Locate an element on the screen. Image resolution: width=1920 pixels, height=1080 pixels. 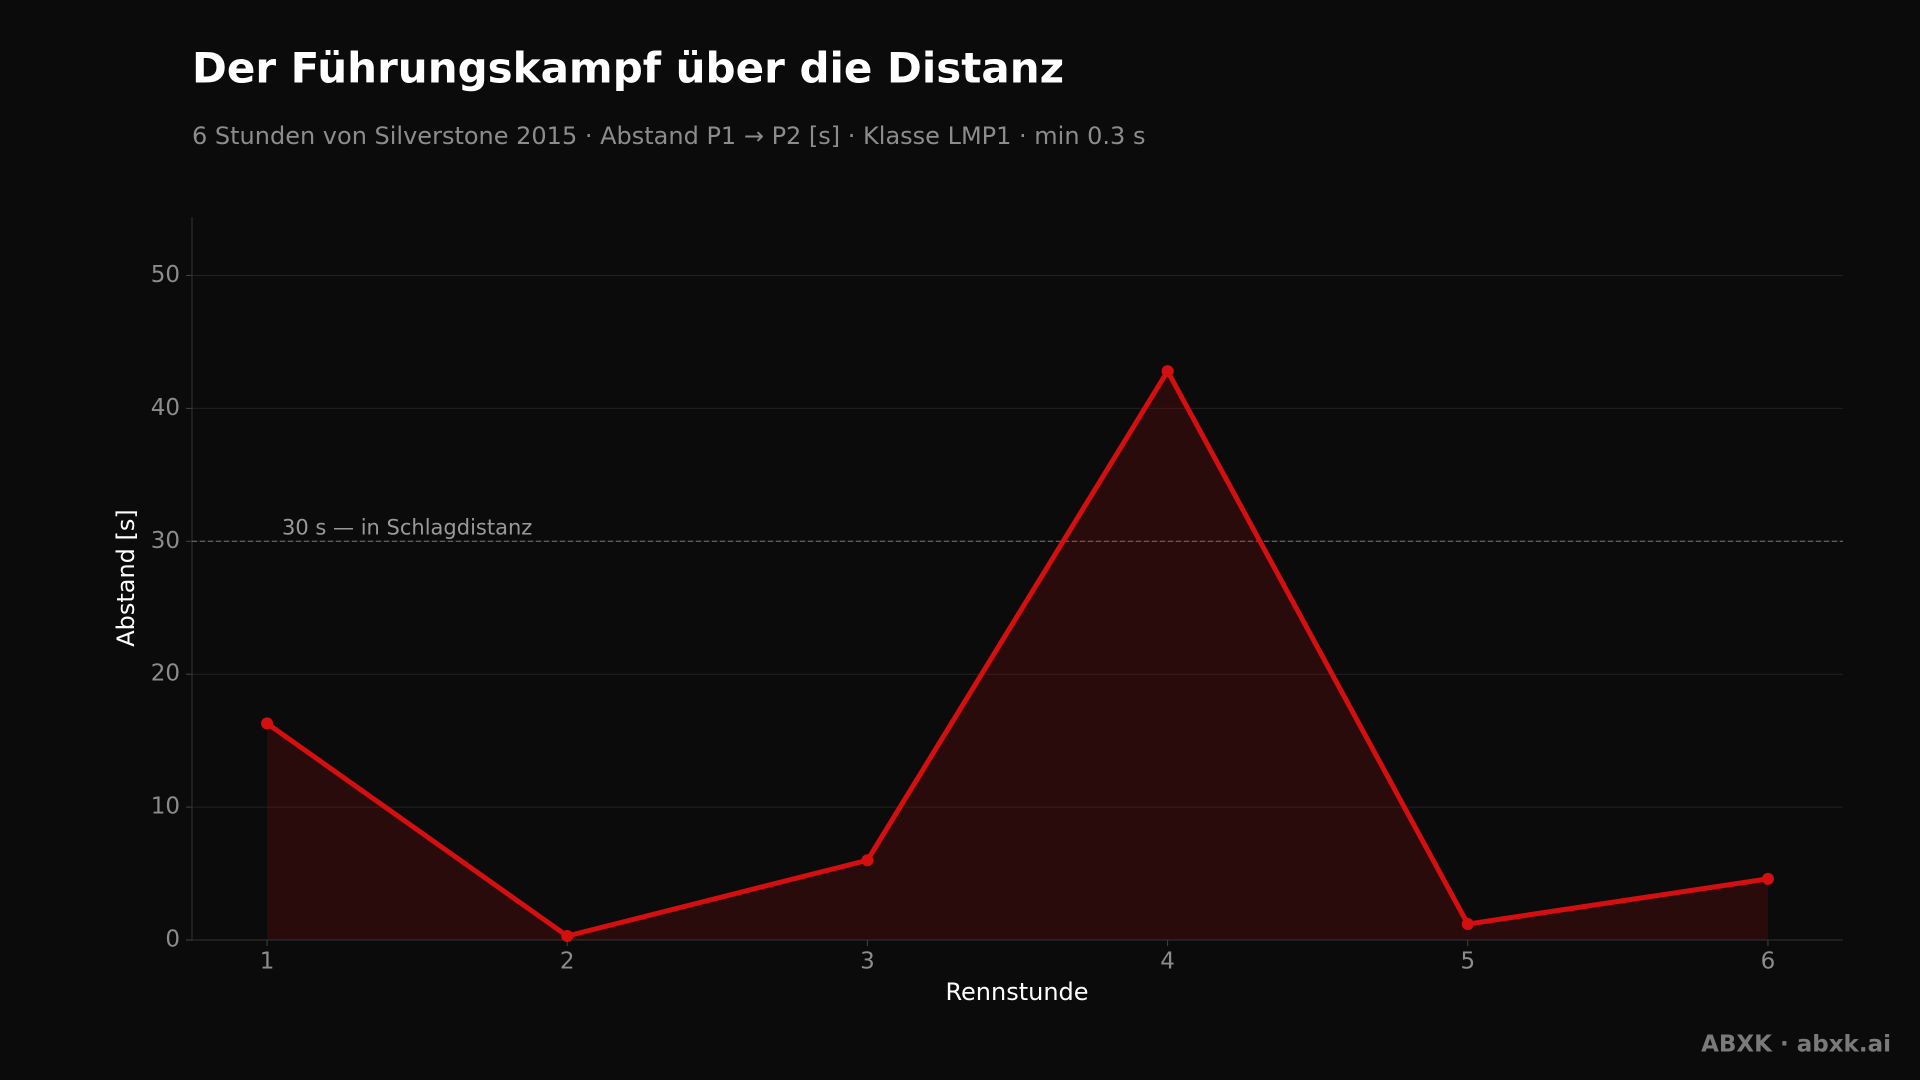
x-tick-label: 1 is located at coordinates (267, 962).